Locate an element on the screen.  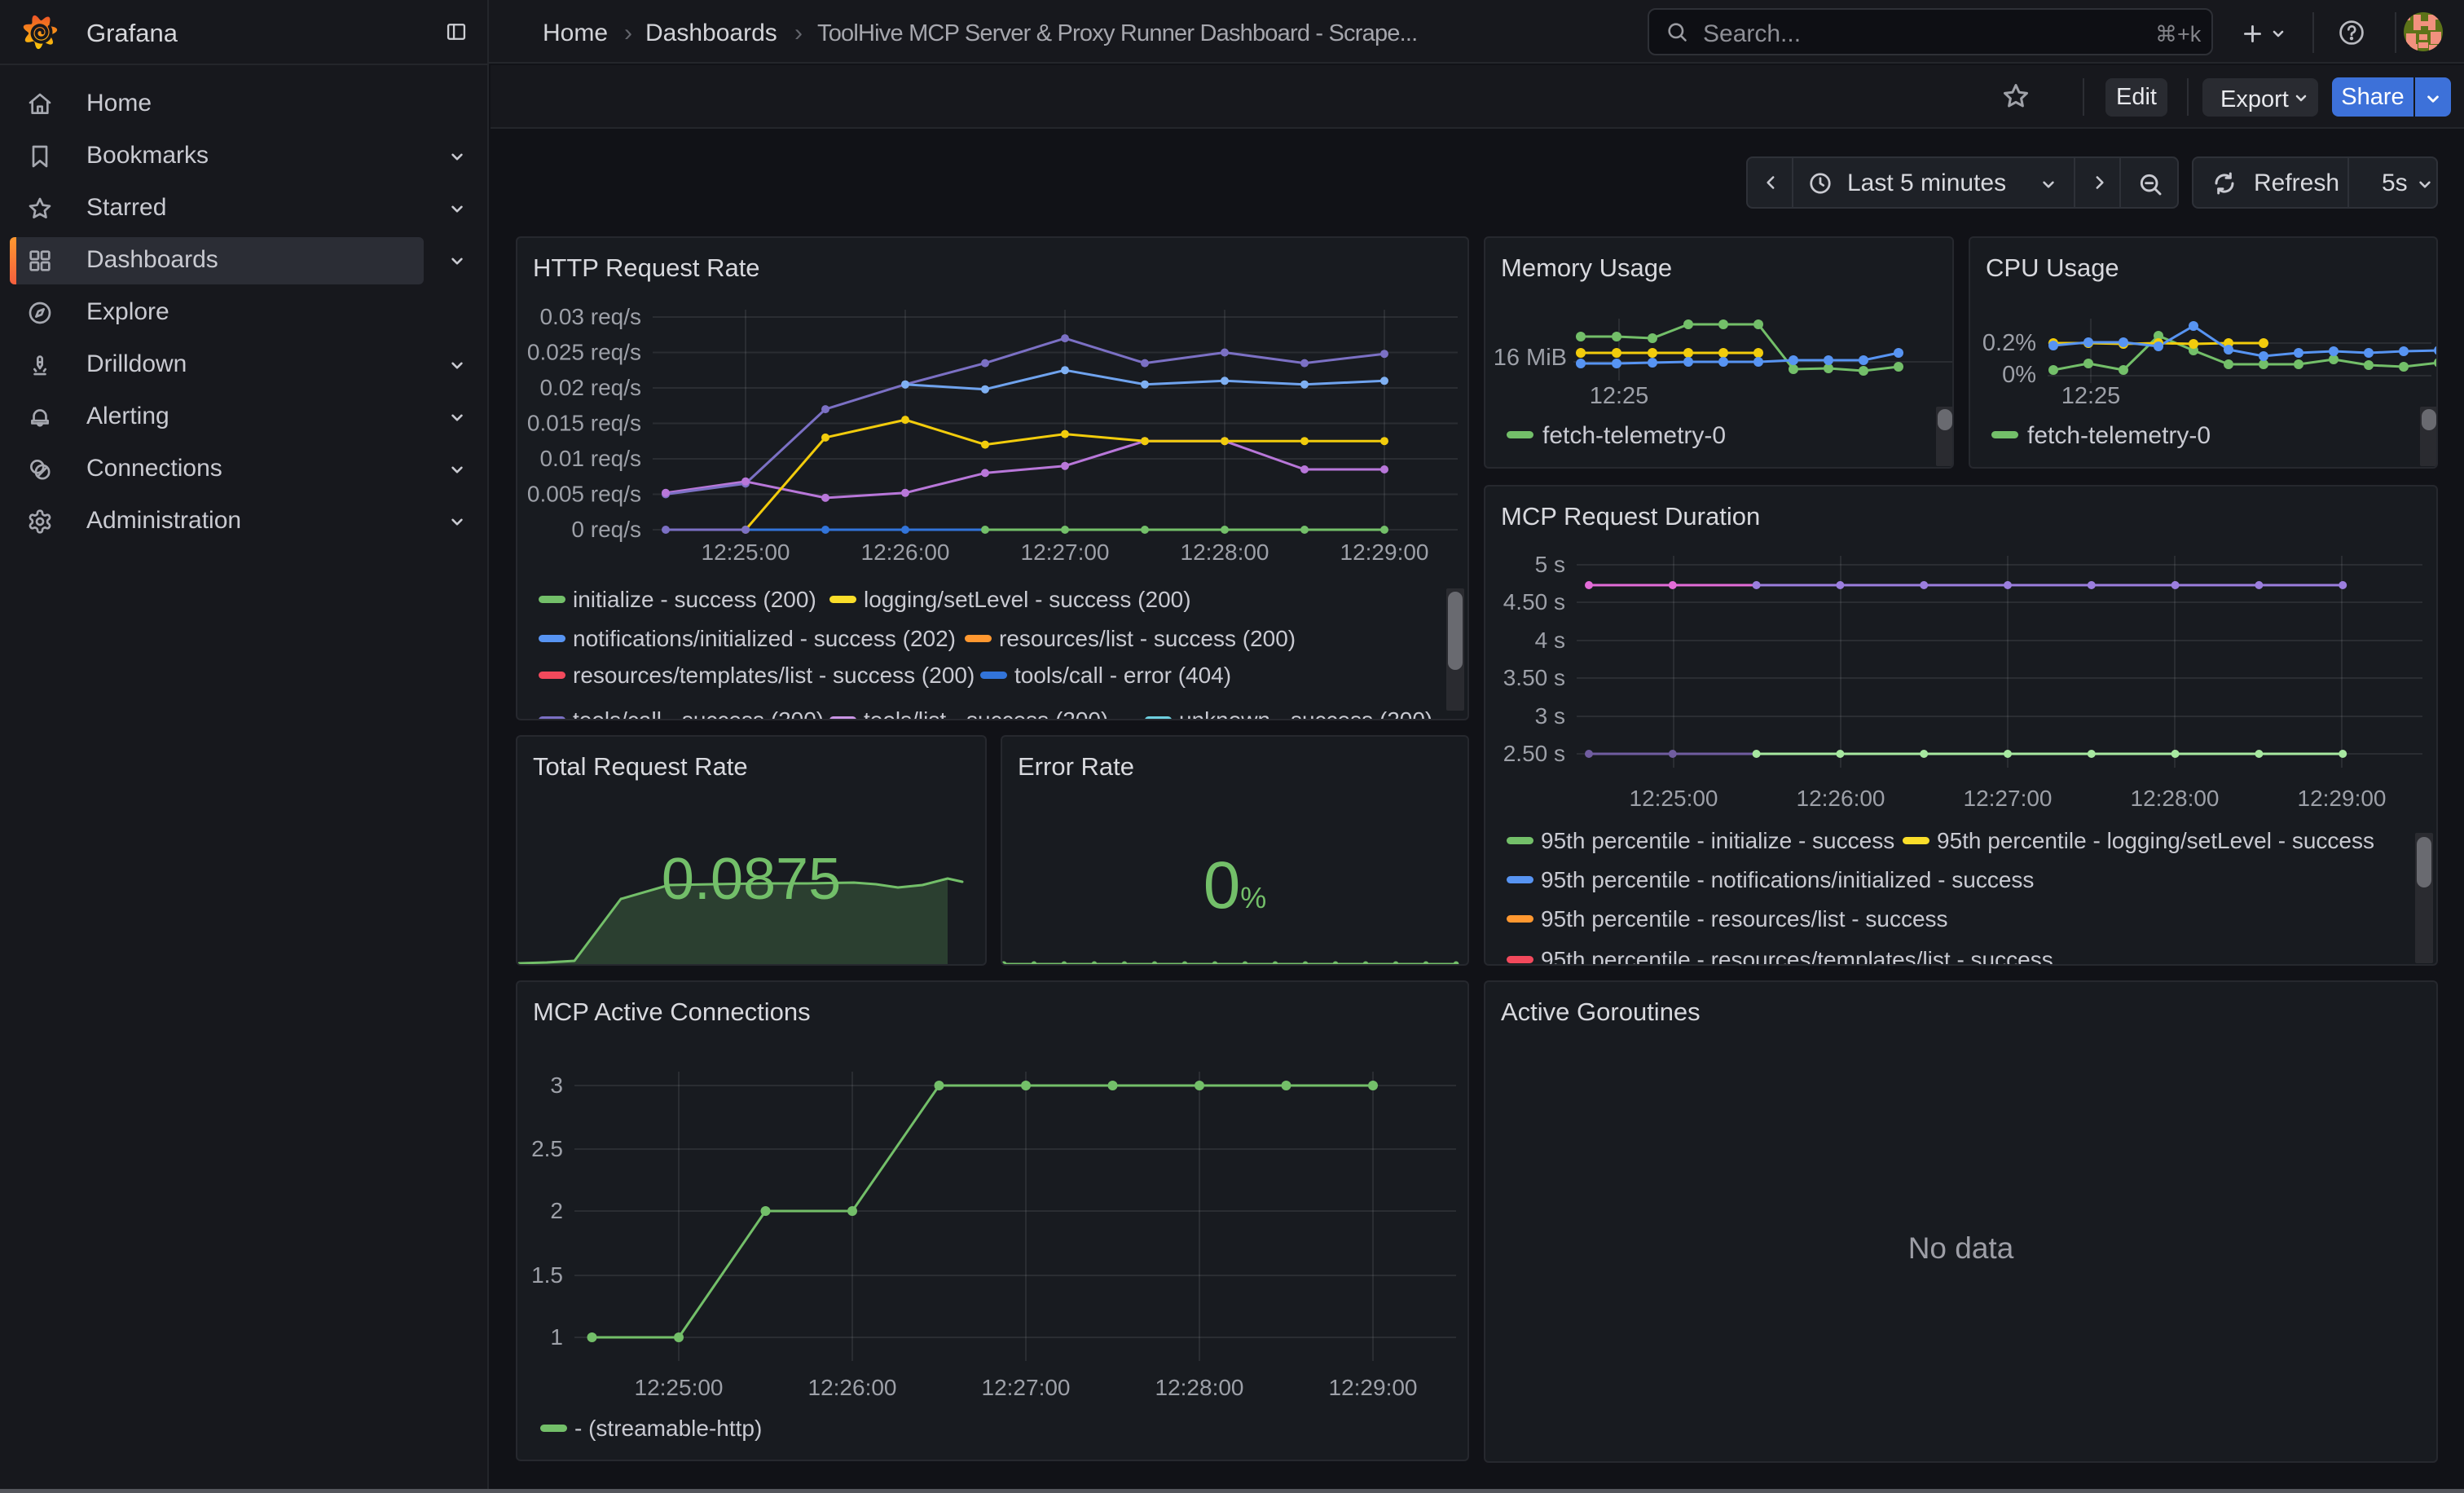
svg-text: 0% is located at coordinates (2019, 375).